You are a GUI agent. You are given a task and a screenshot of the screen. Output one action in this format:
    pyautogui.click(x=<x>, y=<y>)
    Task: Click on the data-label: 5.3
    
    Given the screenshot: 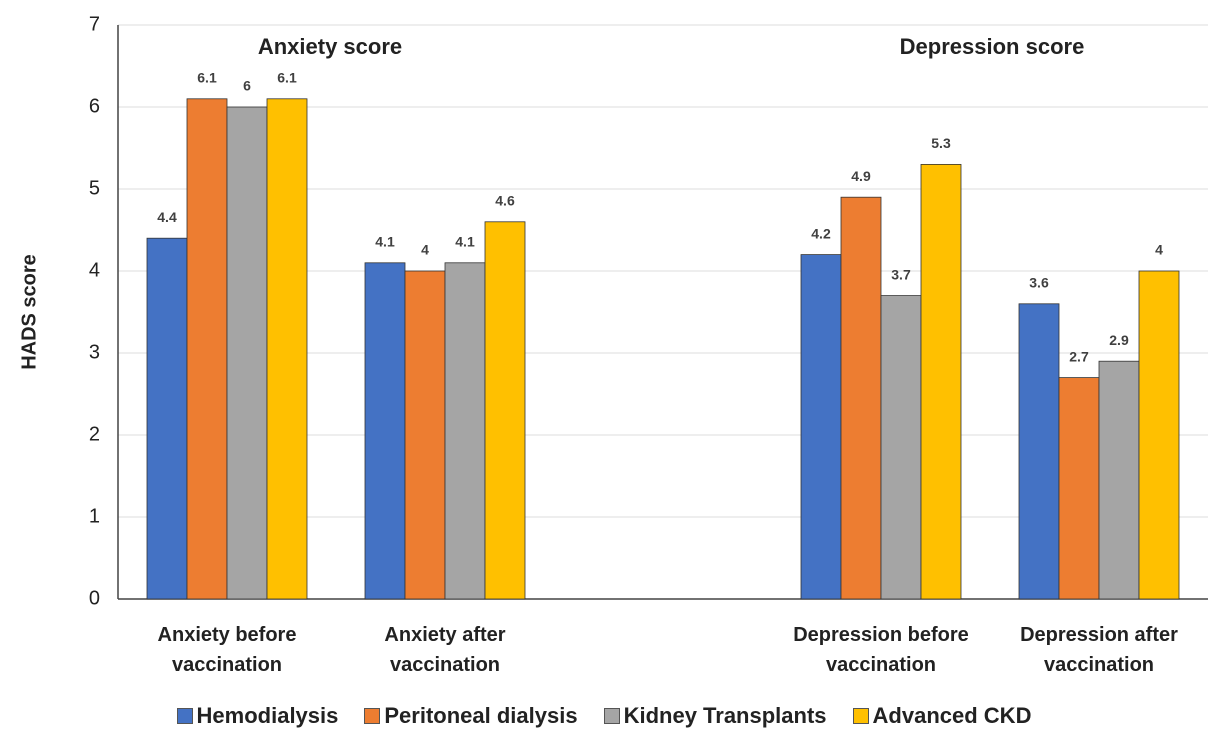 What is the action you would take?
    pyautogui.click(x=941, y=143)
    